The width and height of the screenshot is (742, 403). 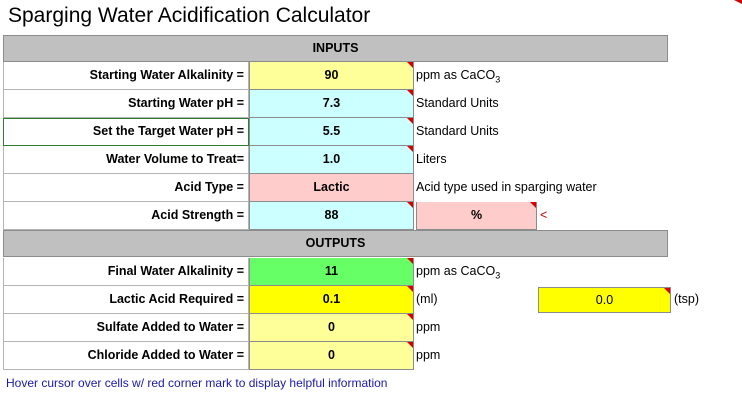 I want to click on target-ph-input: 5.5, so click(x=331, y=132).